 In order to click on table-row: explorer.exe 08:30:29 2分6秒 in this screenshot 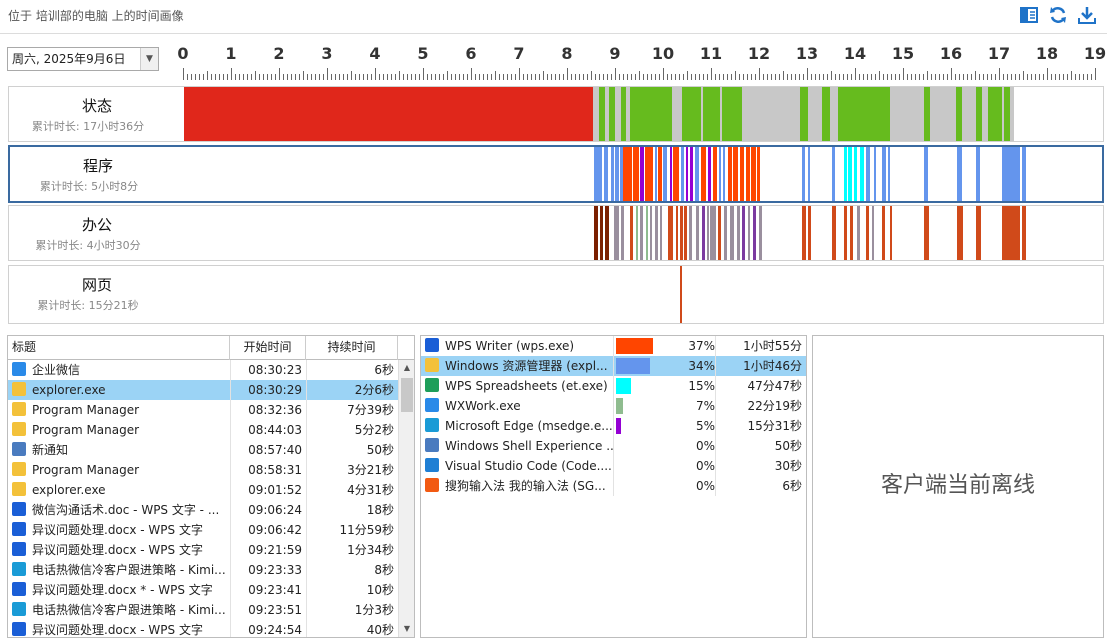, I will do `click(203, 390)`.